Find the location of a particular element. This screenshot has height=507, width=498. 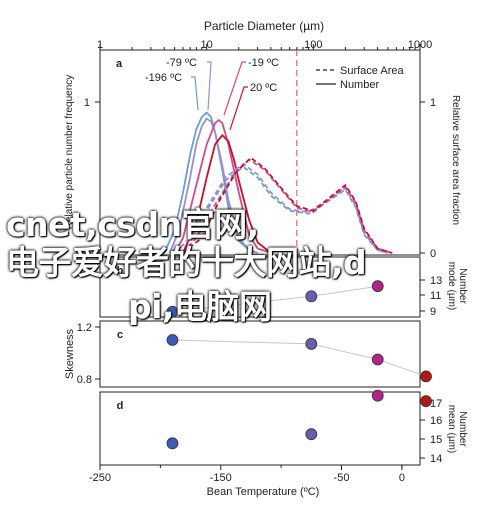

panel-b-letter: b is located at coordinates (120, 271).